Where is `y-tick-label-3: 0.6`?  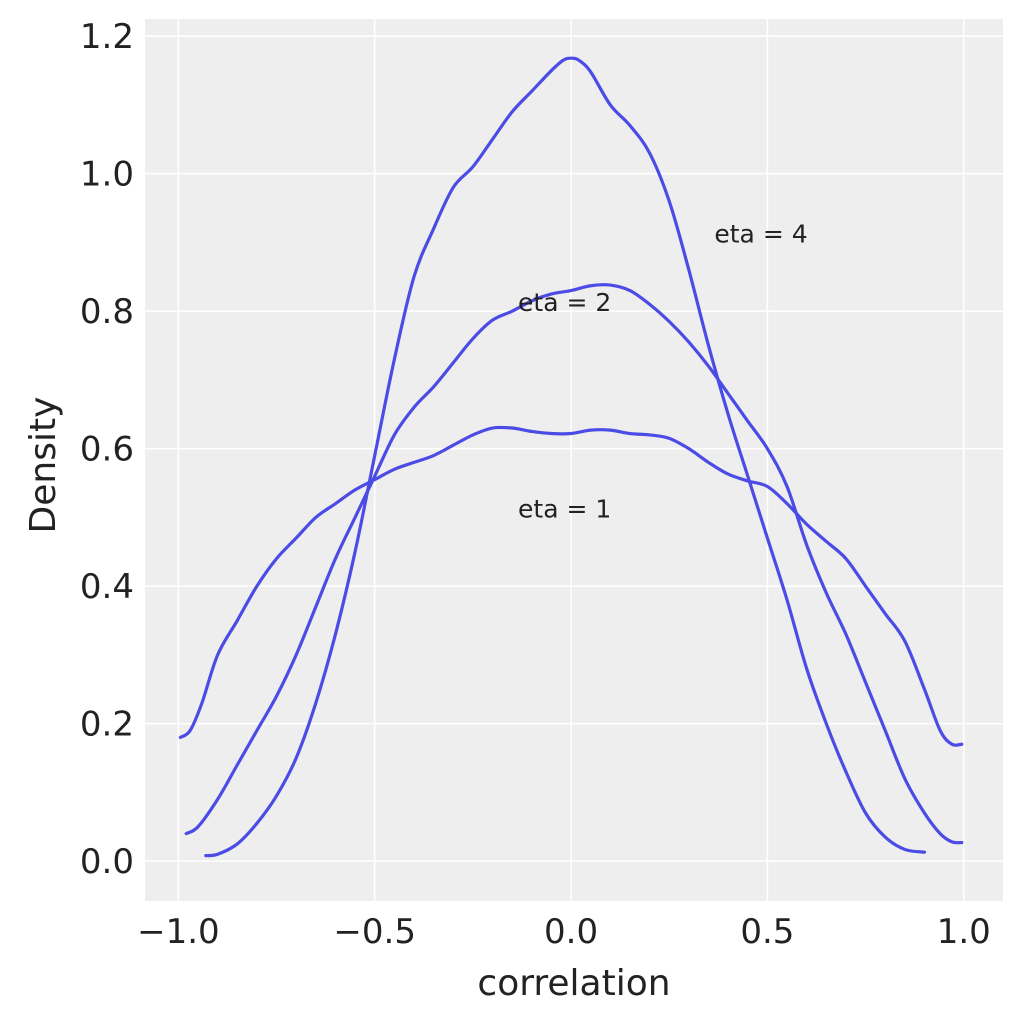
y-tick-label-3: 0.6 is located at coordinates (107, 450).